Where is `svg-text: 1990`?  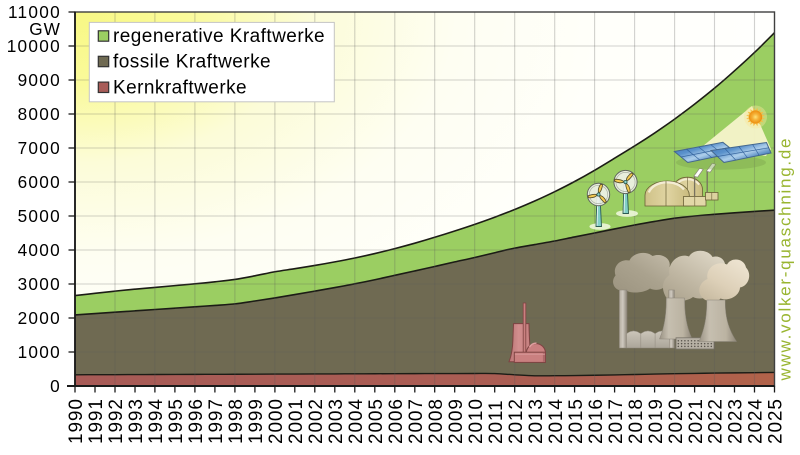
svg-text: 1990 is located at coordinates (76, 421).